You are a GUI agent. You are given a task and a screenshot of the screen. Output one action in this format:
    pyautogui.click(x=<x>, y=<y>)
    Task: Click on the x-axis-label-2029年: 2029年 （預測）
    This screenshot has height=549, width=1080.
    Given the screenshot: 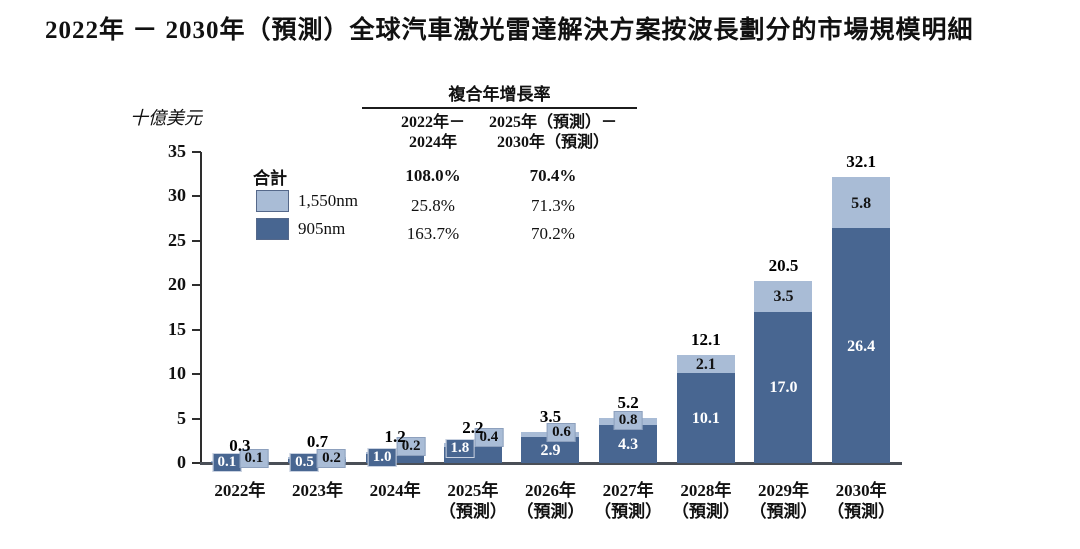 What is the action you would take?
    pyautogui.click(x=784, y=501)
    